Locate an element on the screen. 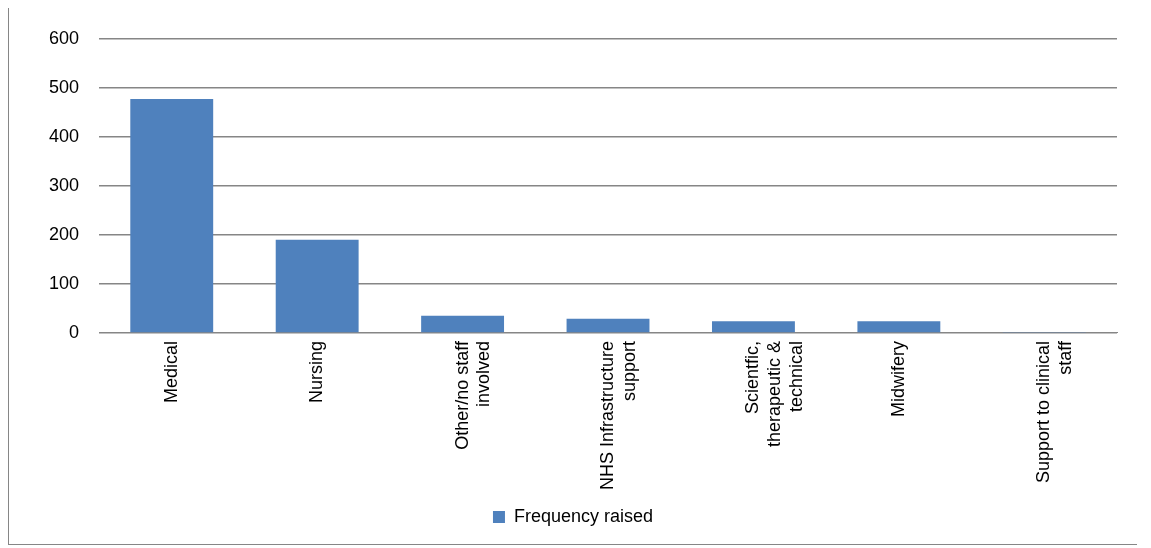  y-tick-label: 100 is located at coordinates (64, 282).